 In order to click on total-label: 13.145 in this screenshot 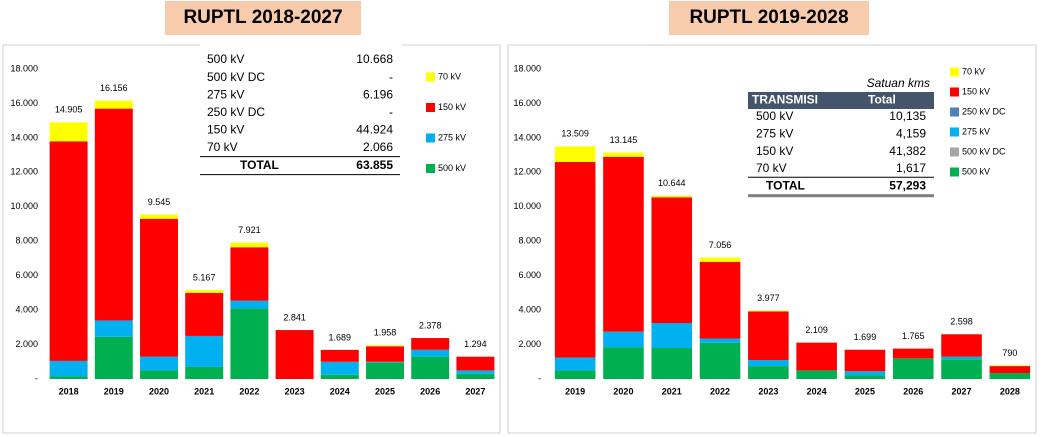, I will do `click(624, 140)`.